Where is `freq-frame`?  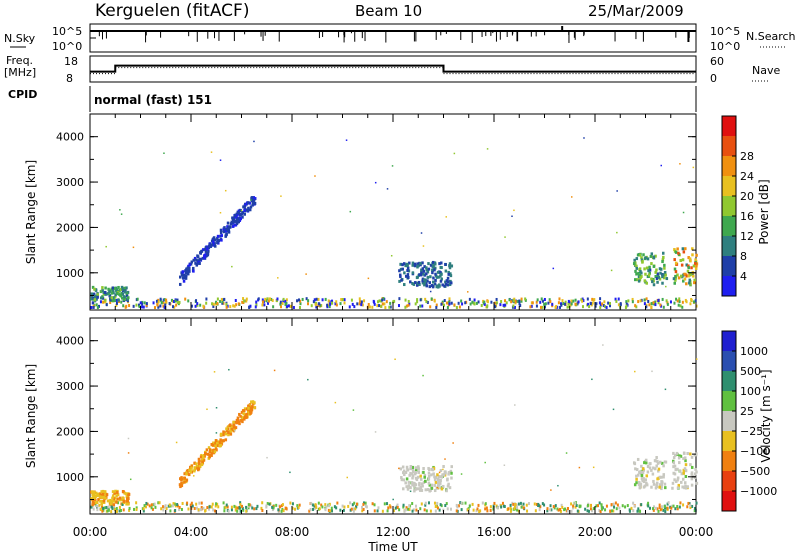
freq-frame is located at coordinates (393, 69).